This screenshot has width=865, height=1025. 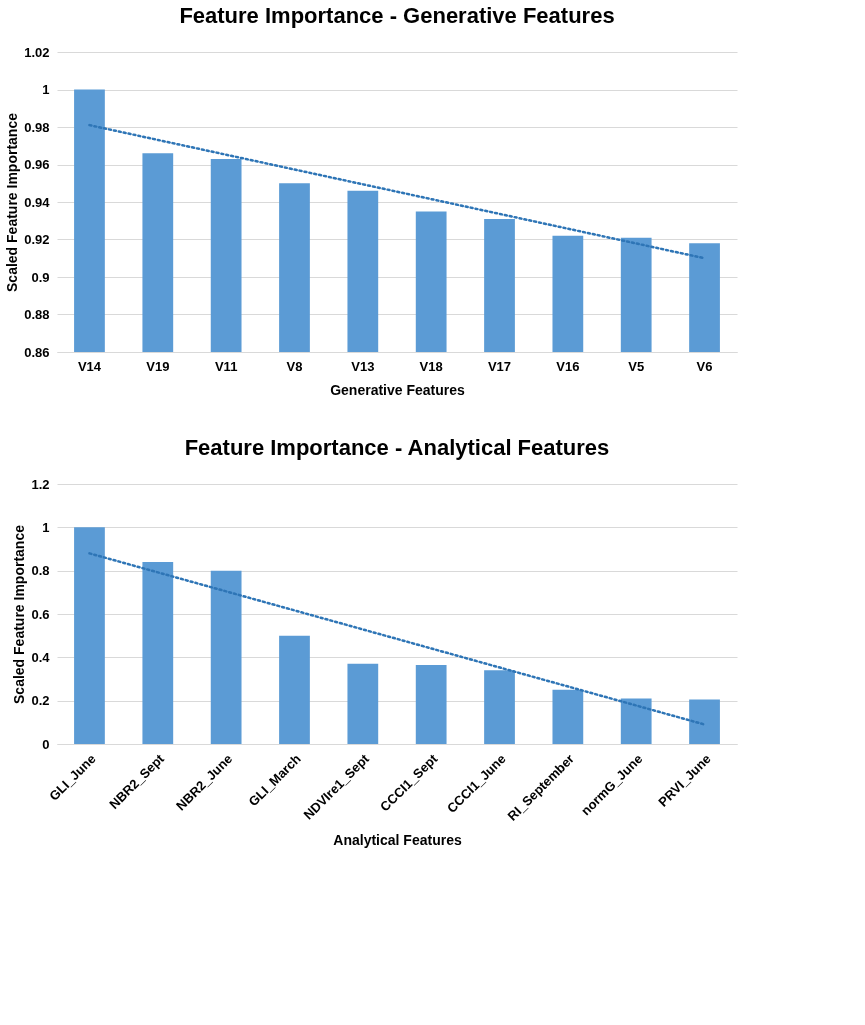 I want to click on y-tick-label: 0.6, so click(x=40, y=614).